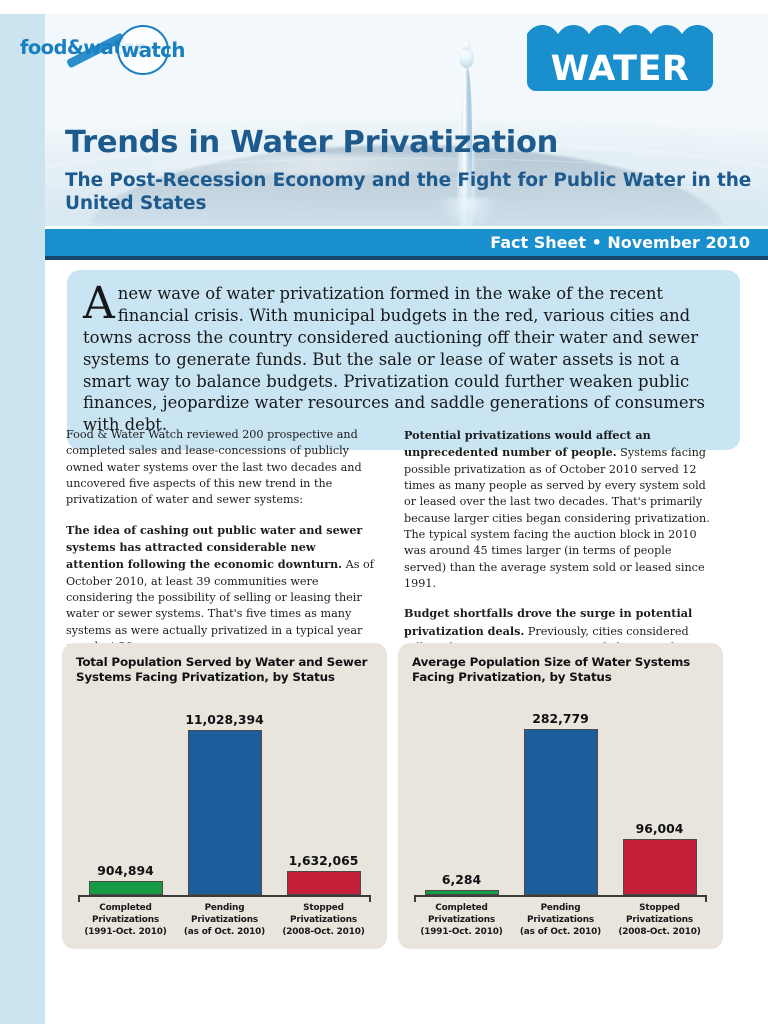  Describe the element at coordinates (461, 879) in the screenshot. I see `bar-value-label: 6,284` at that location.